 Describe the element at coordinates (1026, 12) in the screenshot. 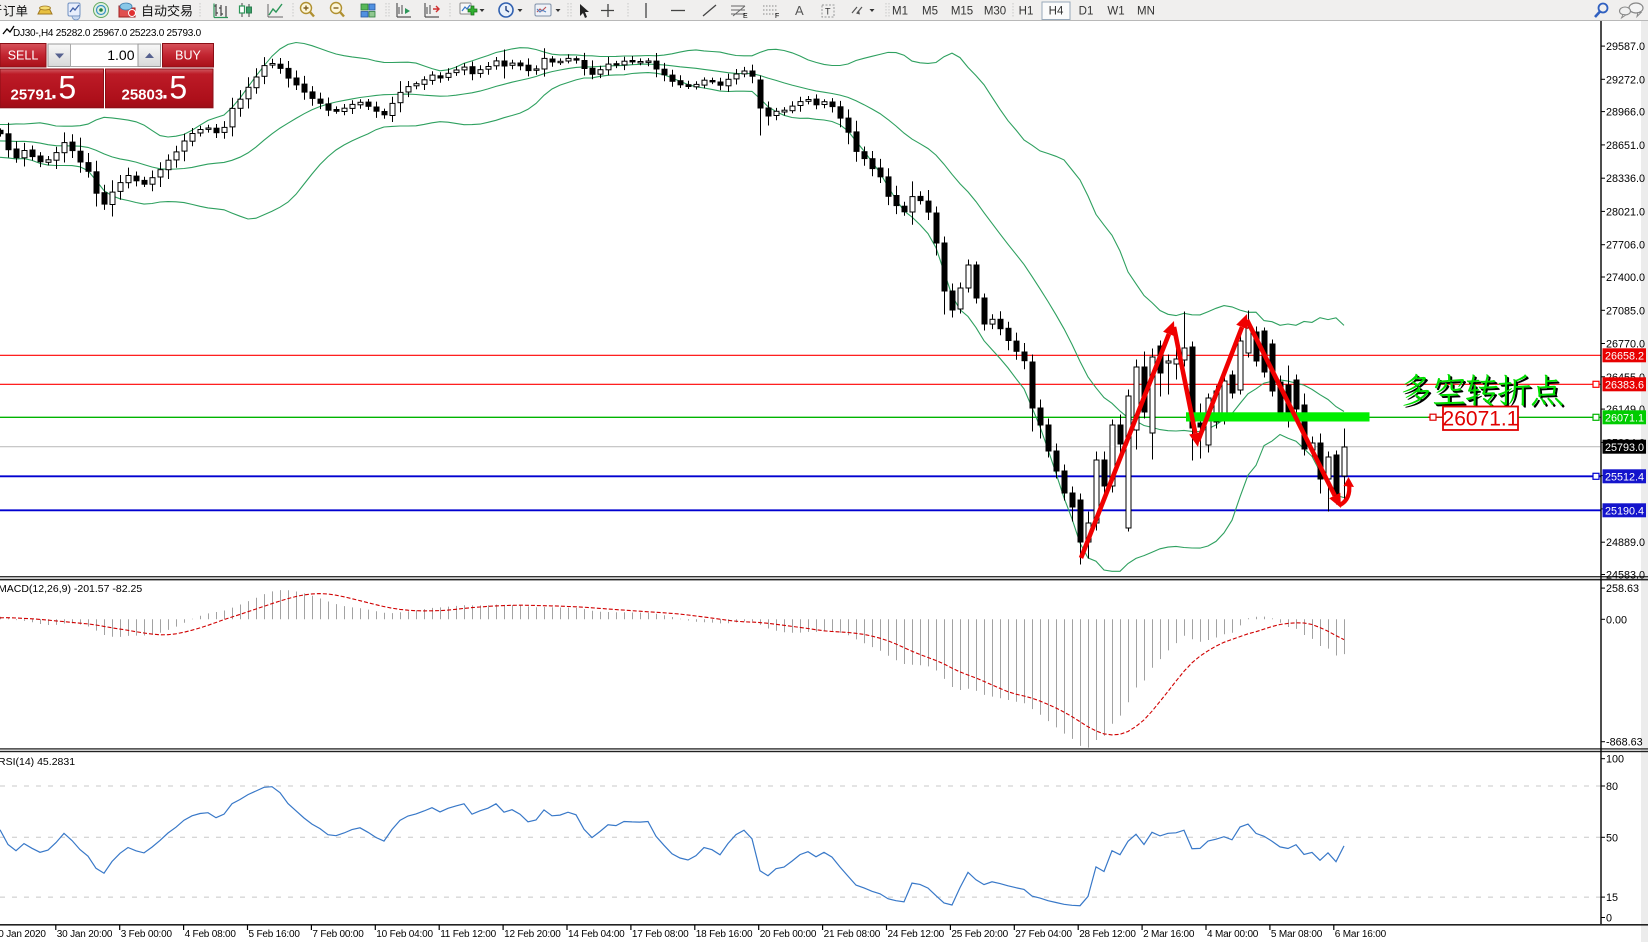

I see `svg-text: H1` at that location.